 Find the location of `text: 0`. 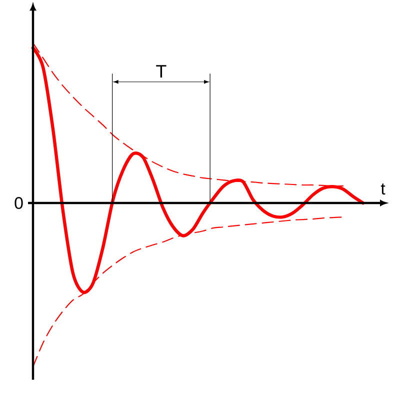

text: 0 is located at coordinates (18, 203).